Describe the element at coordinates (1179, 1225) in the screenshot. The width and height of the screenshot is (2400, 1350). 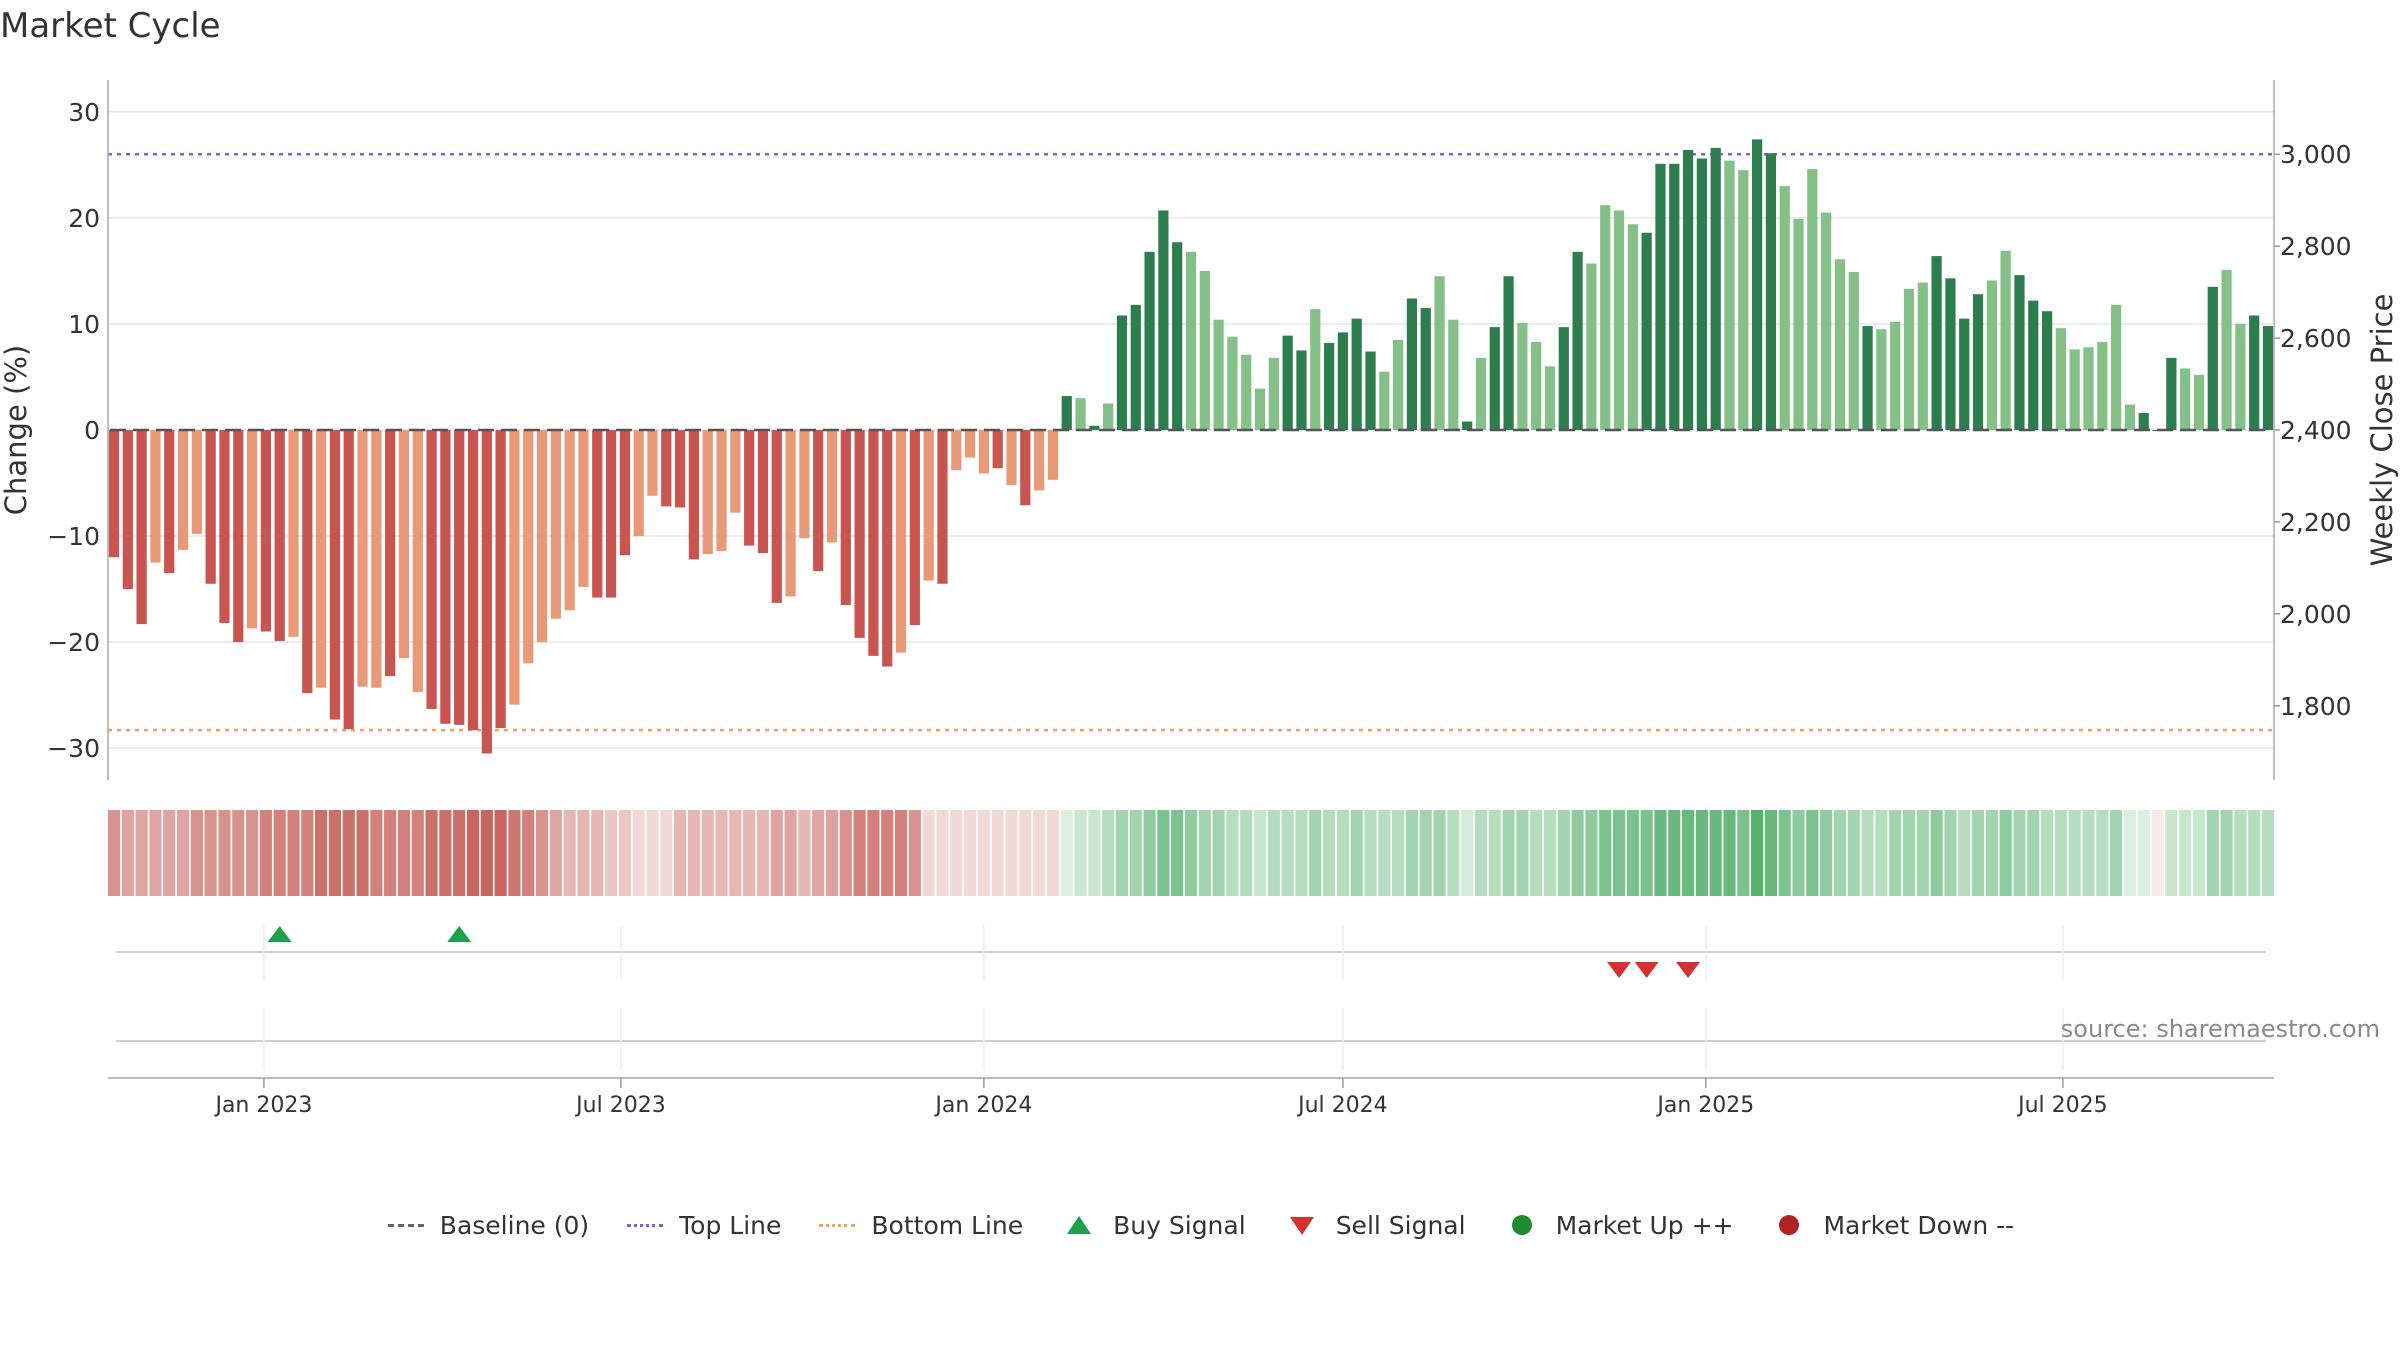
I see `legend-buy-label: Buy Signal` at that location.